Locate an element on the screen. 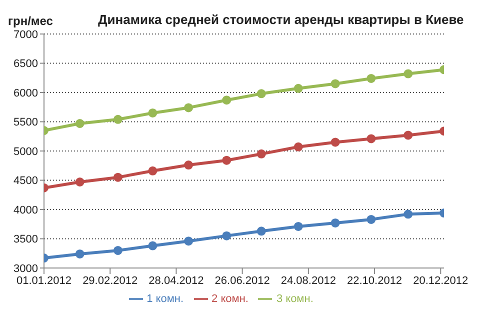 The width and height of the screenshot is (482, 325). y-tick-label: 4000 is located at coordinates (26, 210).